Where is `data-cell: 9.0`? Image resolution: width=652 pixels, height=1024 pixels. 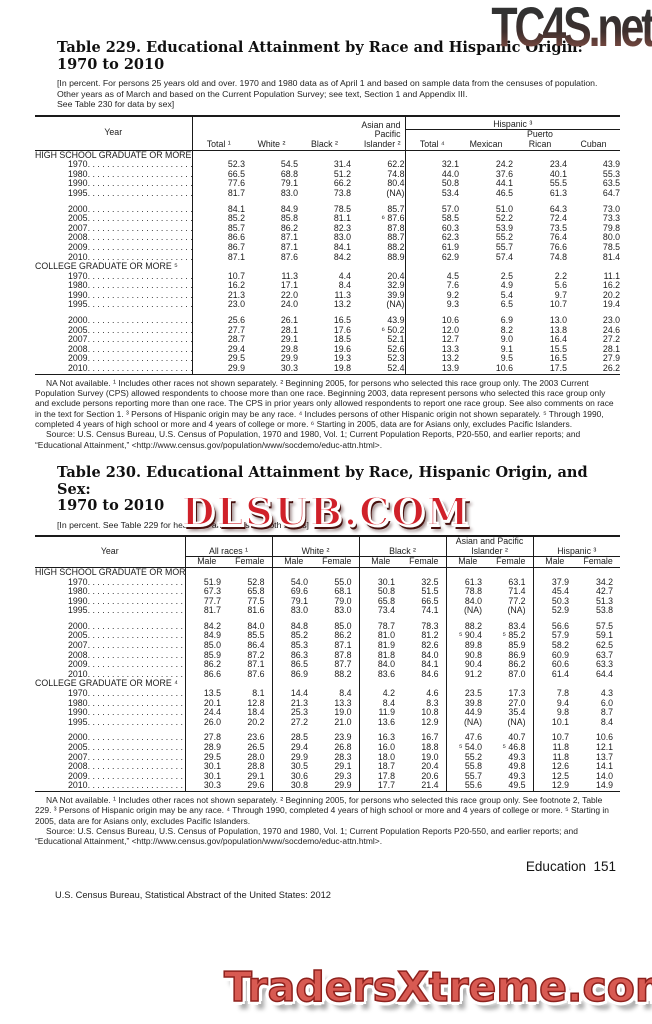 data-cell: 9.0 is located at coordinates (506, 339).